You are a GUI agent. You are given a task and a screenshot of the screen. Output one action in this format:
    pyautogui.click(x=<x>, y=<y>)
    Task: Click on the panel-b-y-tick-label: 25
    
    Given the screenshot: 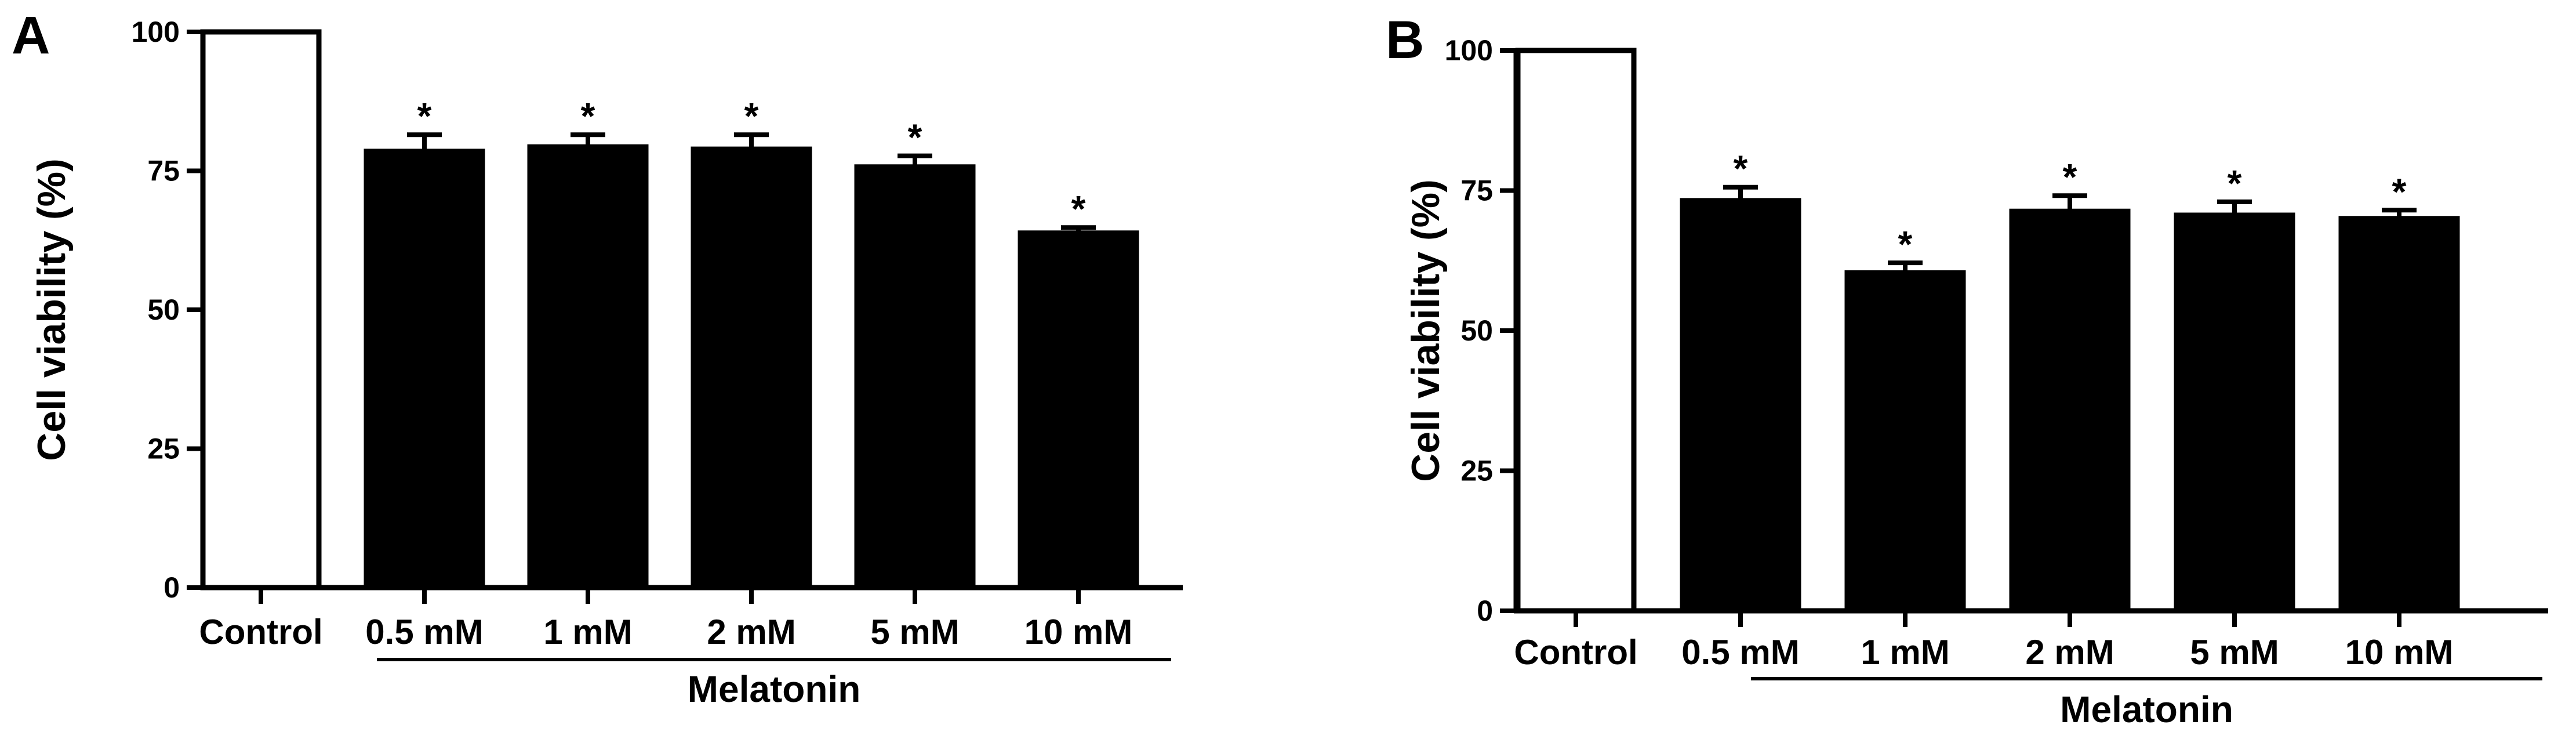 What is the action you would take?
    pyautogui.click(x=1476, y=471)
    